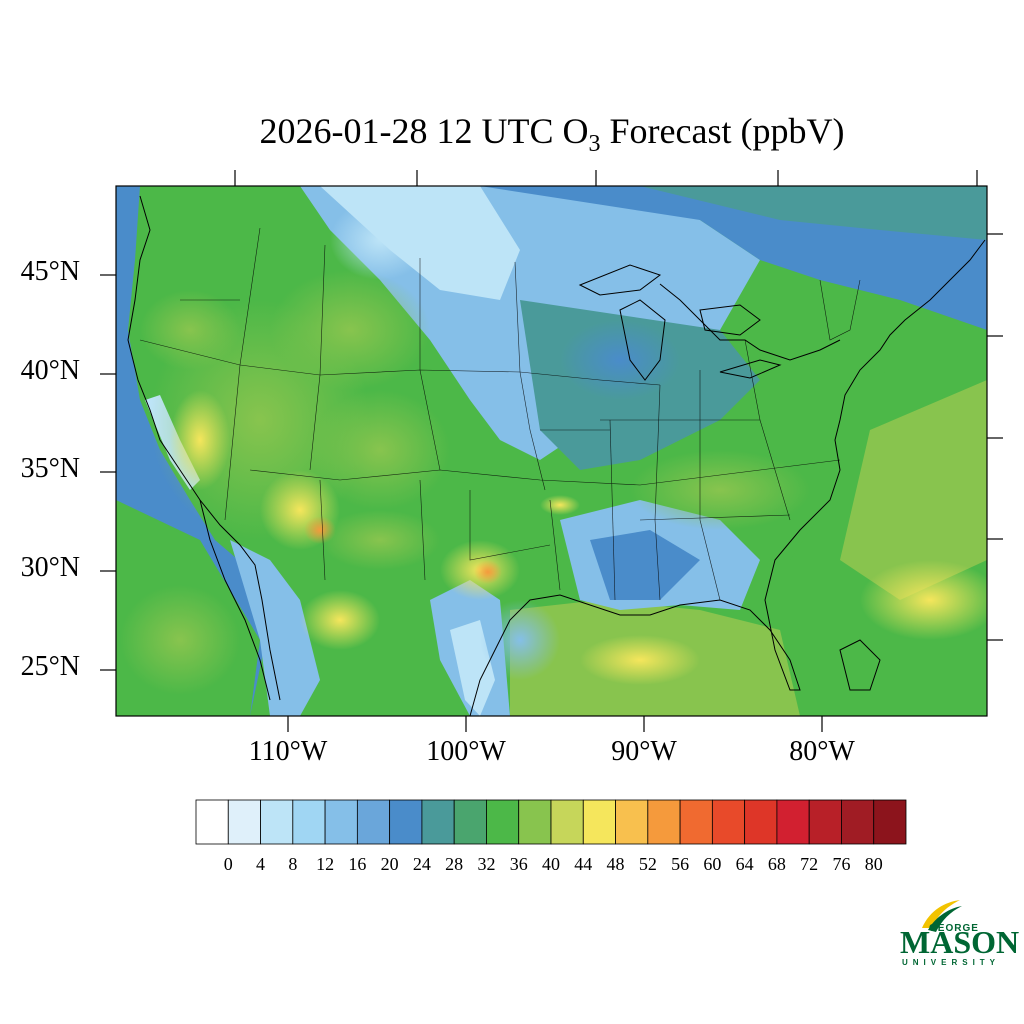 The height and width of the screenshot is (1024, 1024). What do you see at coordinates (840, 310) in the screenshot?
I see `boundary-new-england` at bounding box center [840, 310].